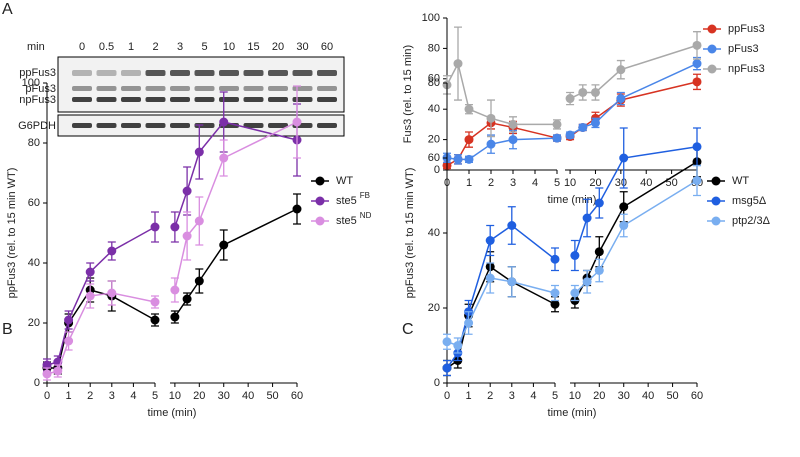 This screenshot has width=800, height=457. I want to click on legend-label: pFus3, so click(743, 49).